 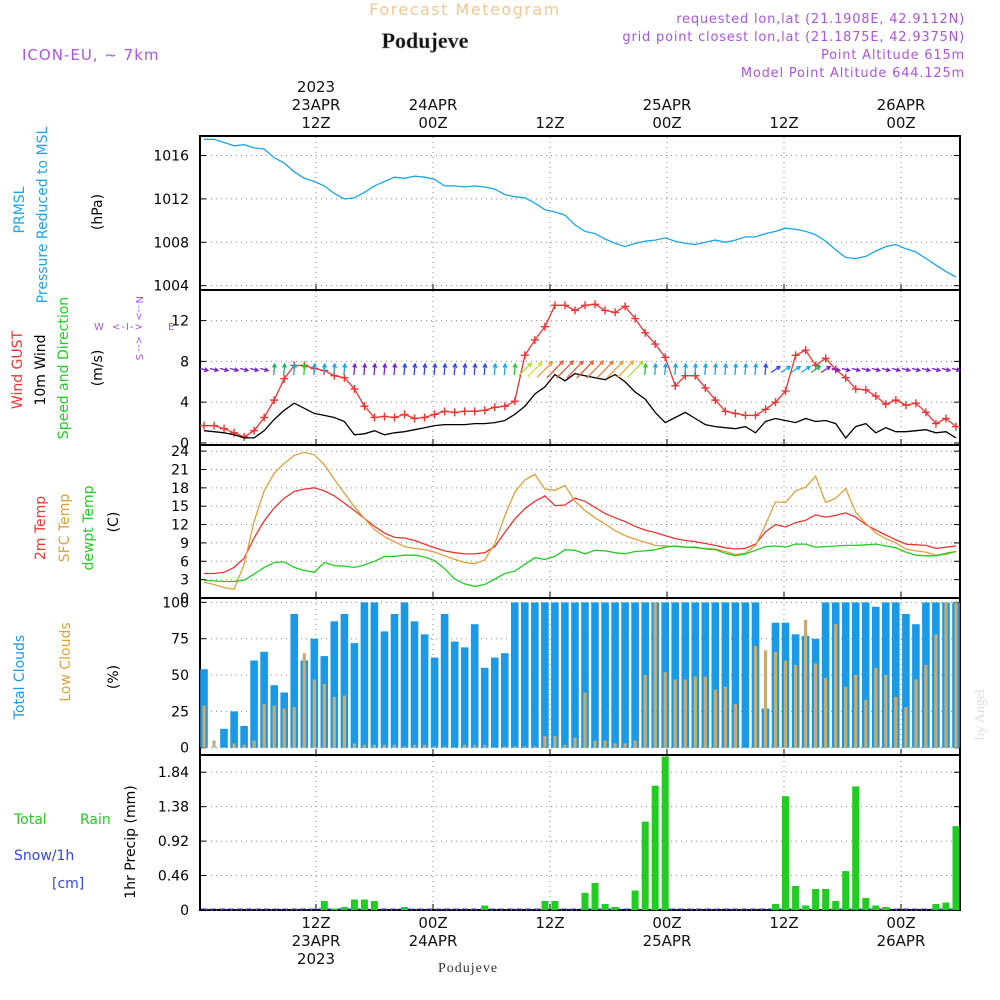 What do you see at coordinates (432, 123) in the screenshot?
I see `top-tick-label: 00Z` at bounding box center [432, 123].